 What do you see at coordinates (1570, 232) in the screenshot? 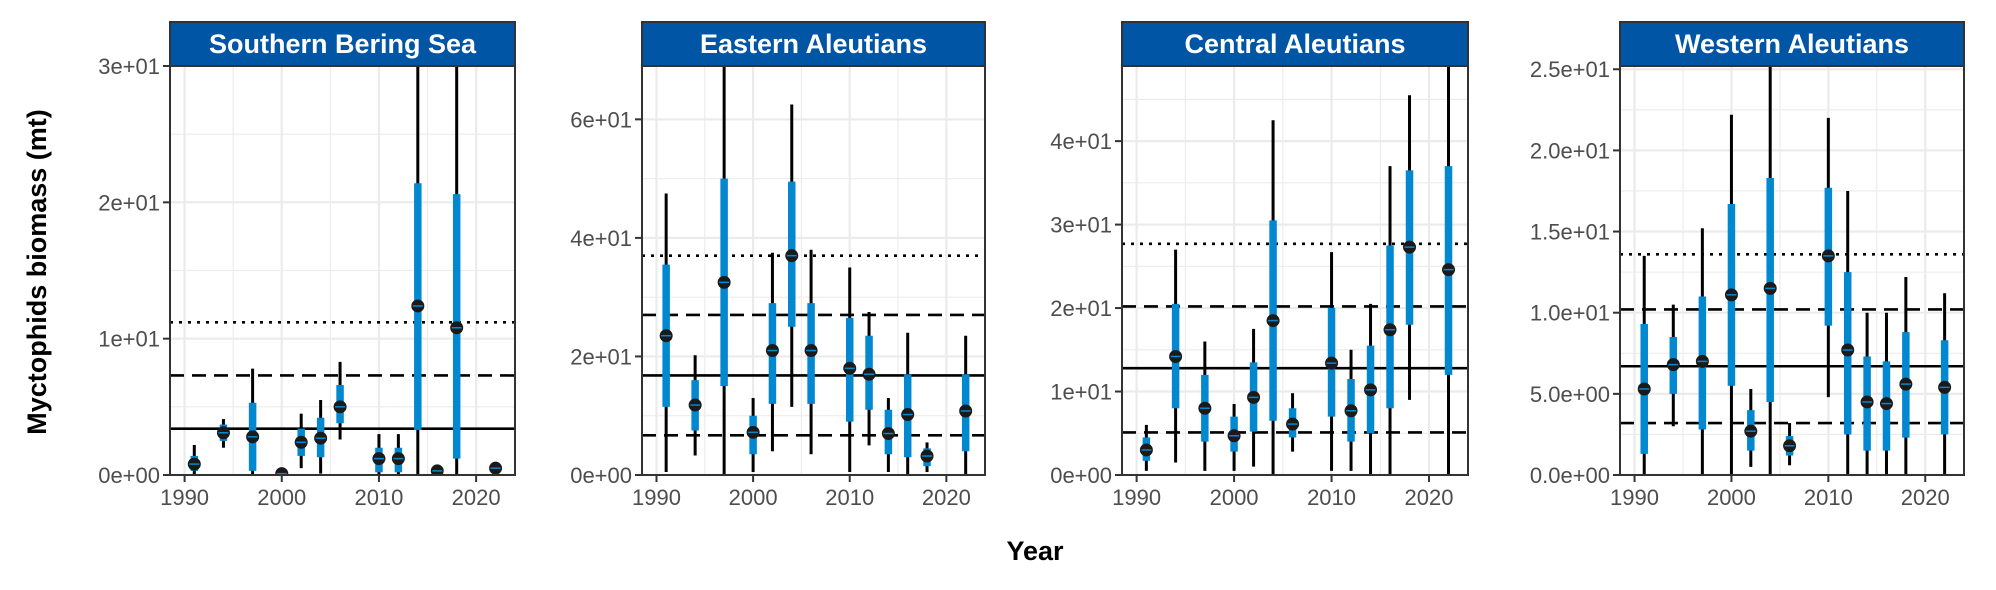
I see `y-tick-label: 1.5e+01` at bounding box center [1570, 232].